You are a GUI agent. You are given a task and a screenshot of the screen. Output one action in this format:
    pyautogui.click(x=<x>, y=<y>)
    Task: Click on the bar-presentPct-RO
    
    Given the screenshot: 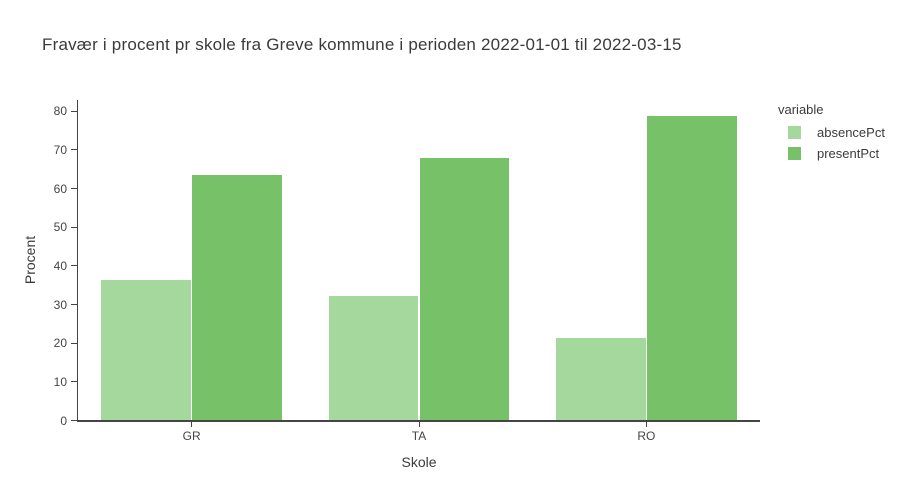 What is the action you would take?
    pyautogui.click(x=691, y=267)
    